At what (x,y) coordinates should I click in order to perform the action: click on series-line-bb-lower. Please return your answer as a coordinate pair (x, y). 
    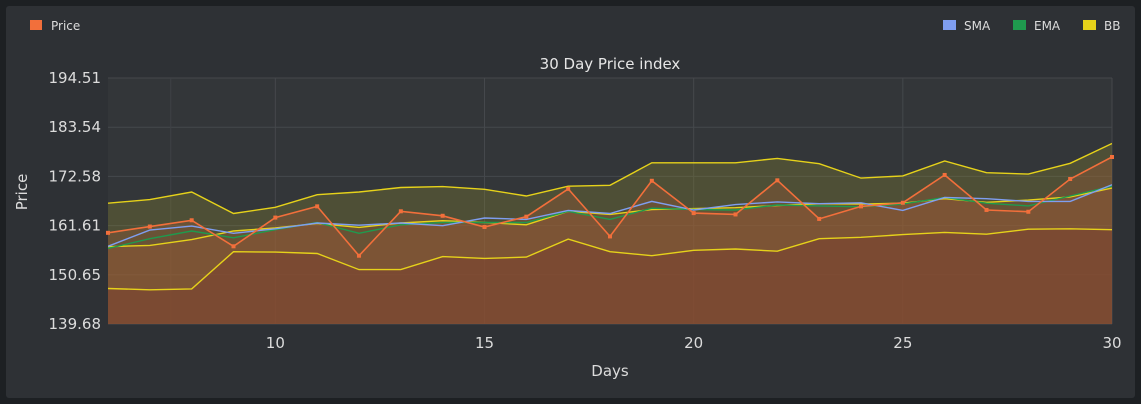
    Looking at the image, I should click on (610, 259).